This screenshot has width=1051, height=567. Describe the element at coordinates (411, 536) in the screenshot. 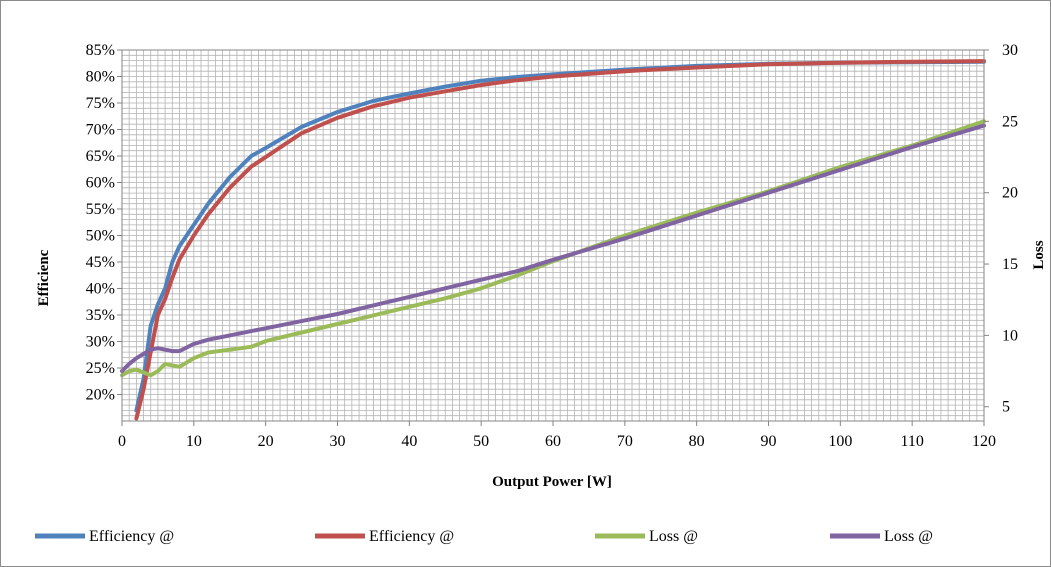

I see `legend-label-2: Efficiency @` at that location.